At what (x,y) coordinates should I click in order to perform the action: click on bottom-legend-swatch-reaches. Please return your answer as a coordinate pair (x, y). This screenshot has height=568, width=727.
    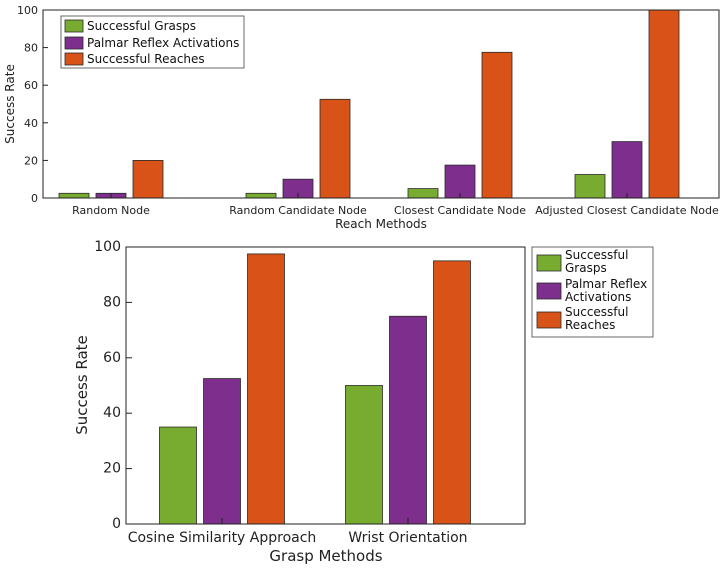
    Looking at the image, I should click on (549, 320).